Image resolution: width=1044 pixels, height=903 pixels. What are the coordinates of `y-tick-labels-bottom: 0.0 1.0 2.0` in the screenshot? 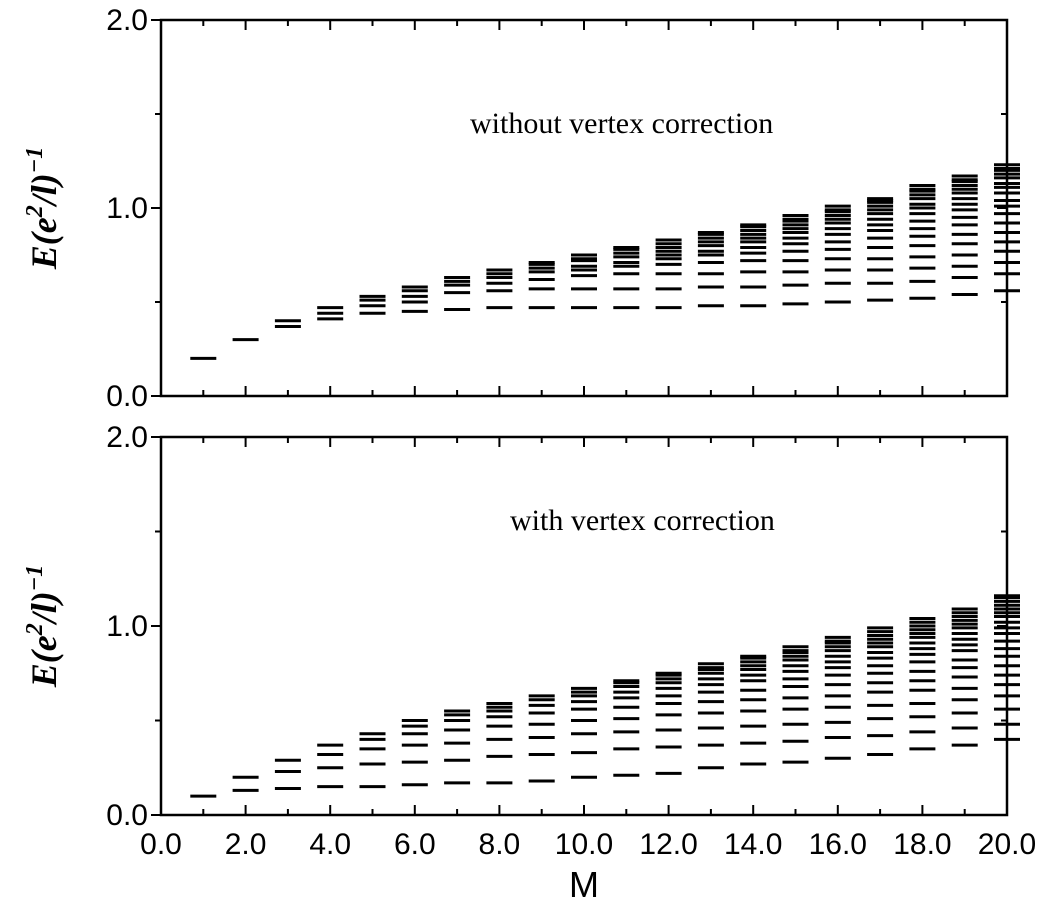 It's located at (127, 626).